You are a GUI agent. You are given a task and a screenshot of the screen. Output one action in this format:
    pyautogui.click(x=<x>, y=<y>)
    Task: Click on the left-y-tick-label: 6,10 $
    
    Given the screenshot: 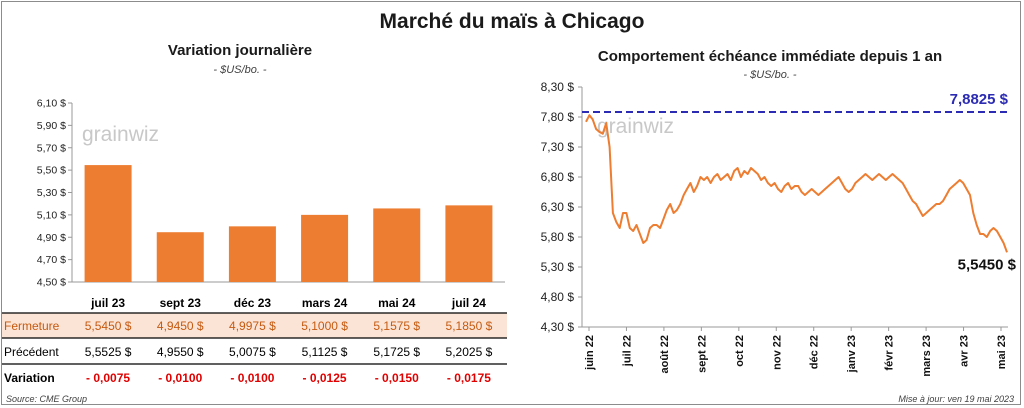 What is the action you would take?
    pyautogui.click(x=51, y=104)
    